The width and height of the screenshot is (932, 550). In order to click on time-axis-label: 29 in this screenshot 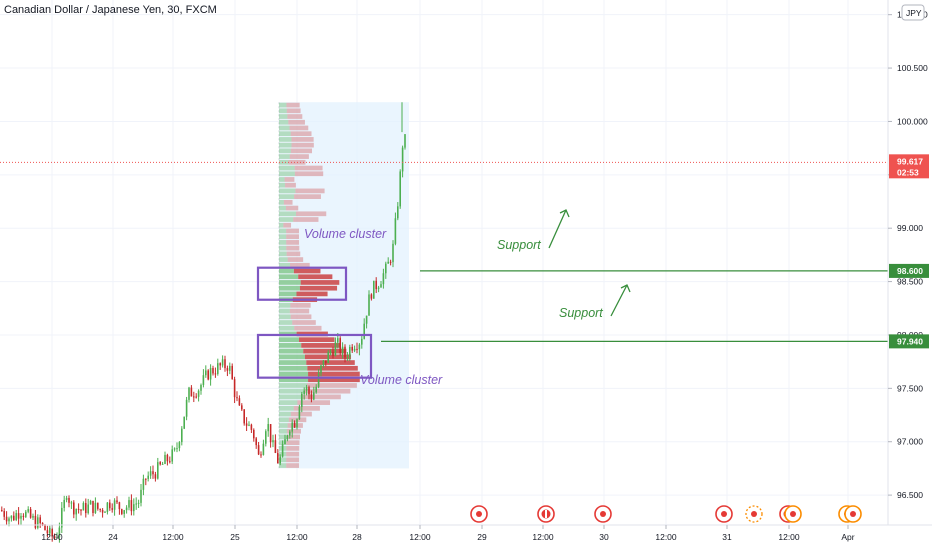, I will do `click(482, 537)`.